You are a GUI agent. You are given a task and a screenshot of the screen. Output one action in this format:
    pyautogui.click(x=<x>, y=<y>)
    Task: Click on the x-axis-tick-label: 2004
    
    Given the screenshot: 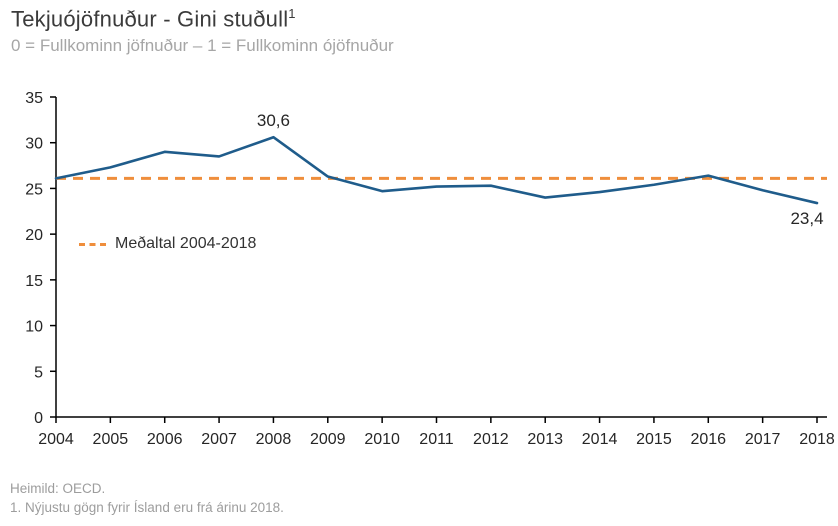 What is the action you would take?
    pyautogui.click(x=56, y=439)
    